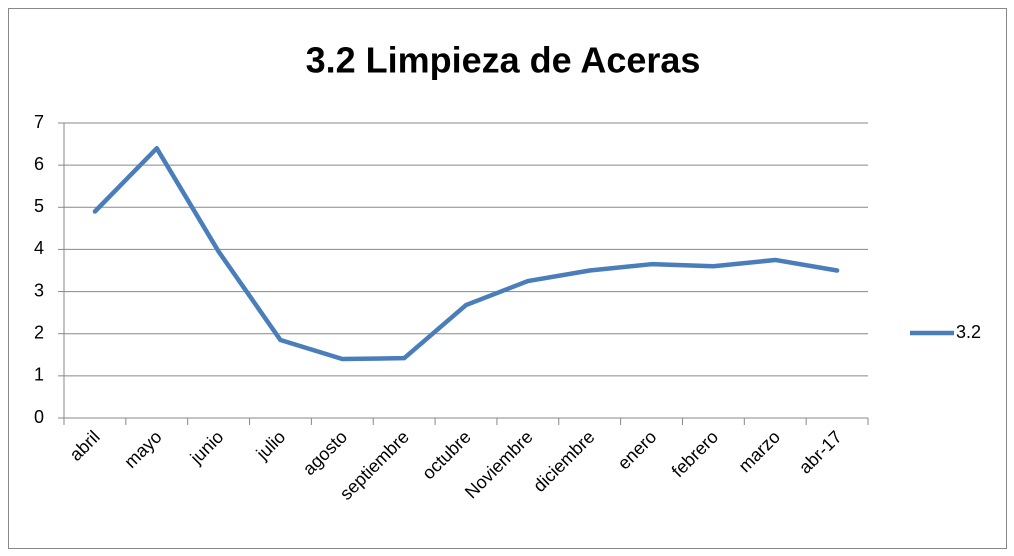 This screenshot has width=1014, height=556. I want to click on y-tick-label: 7, so click(39, 122).